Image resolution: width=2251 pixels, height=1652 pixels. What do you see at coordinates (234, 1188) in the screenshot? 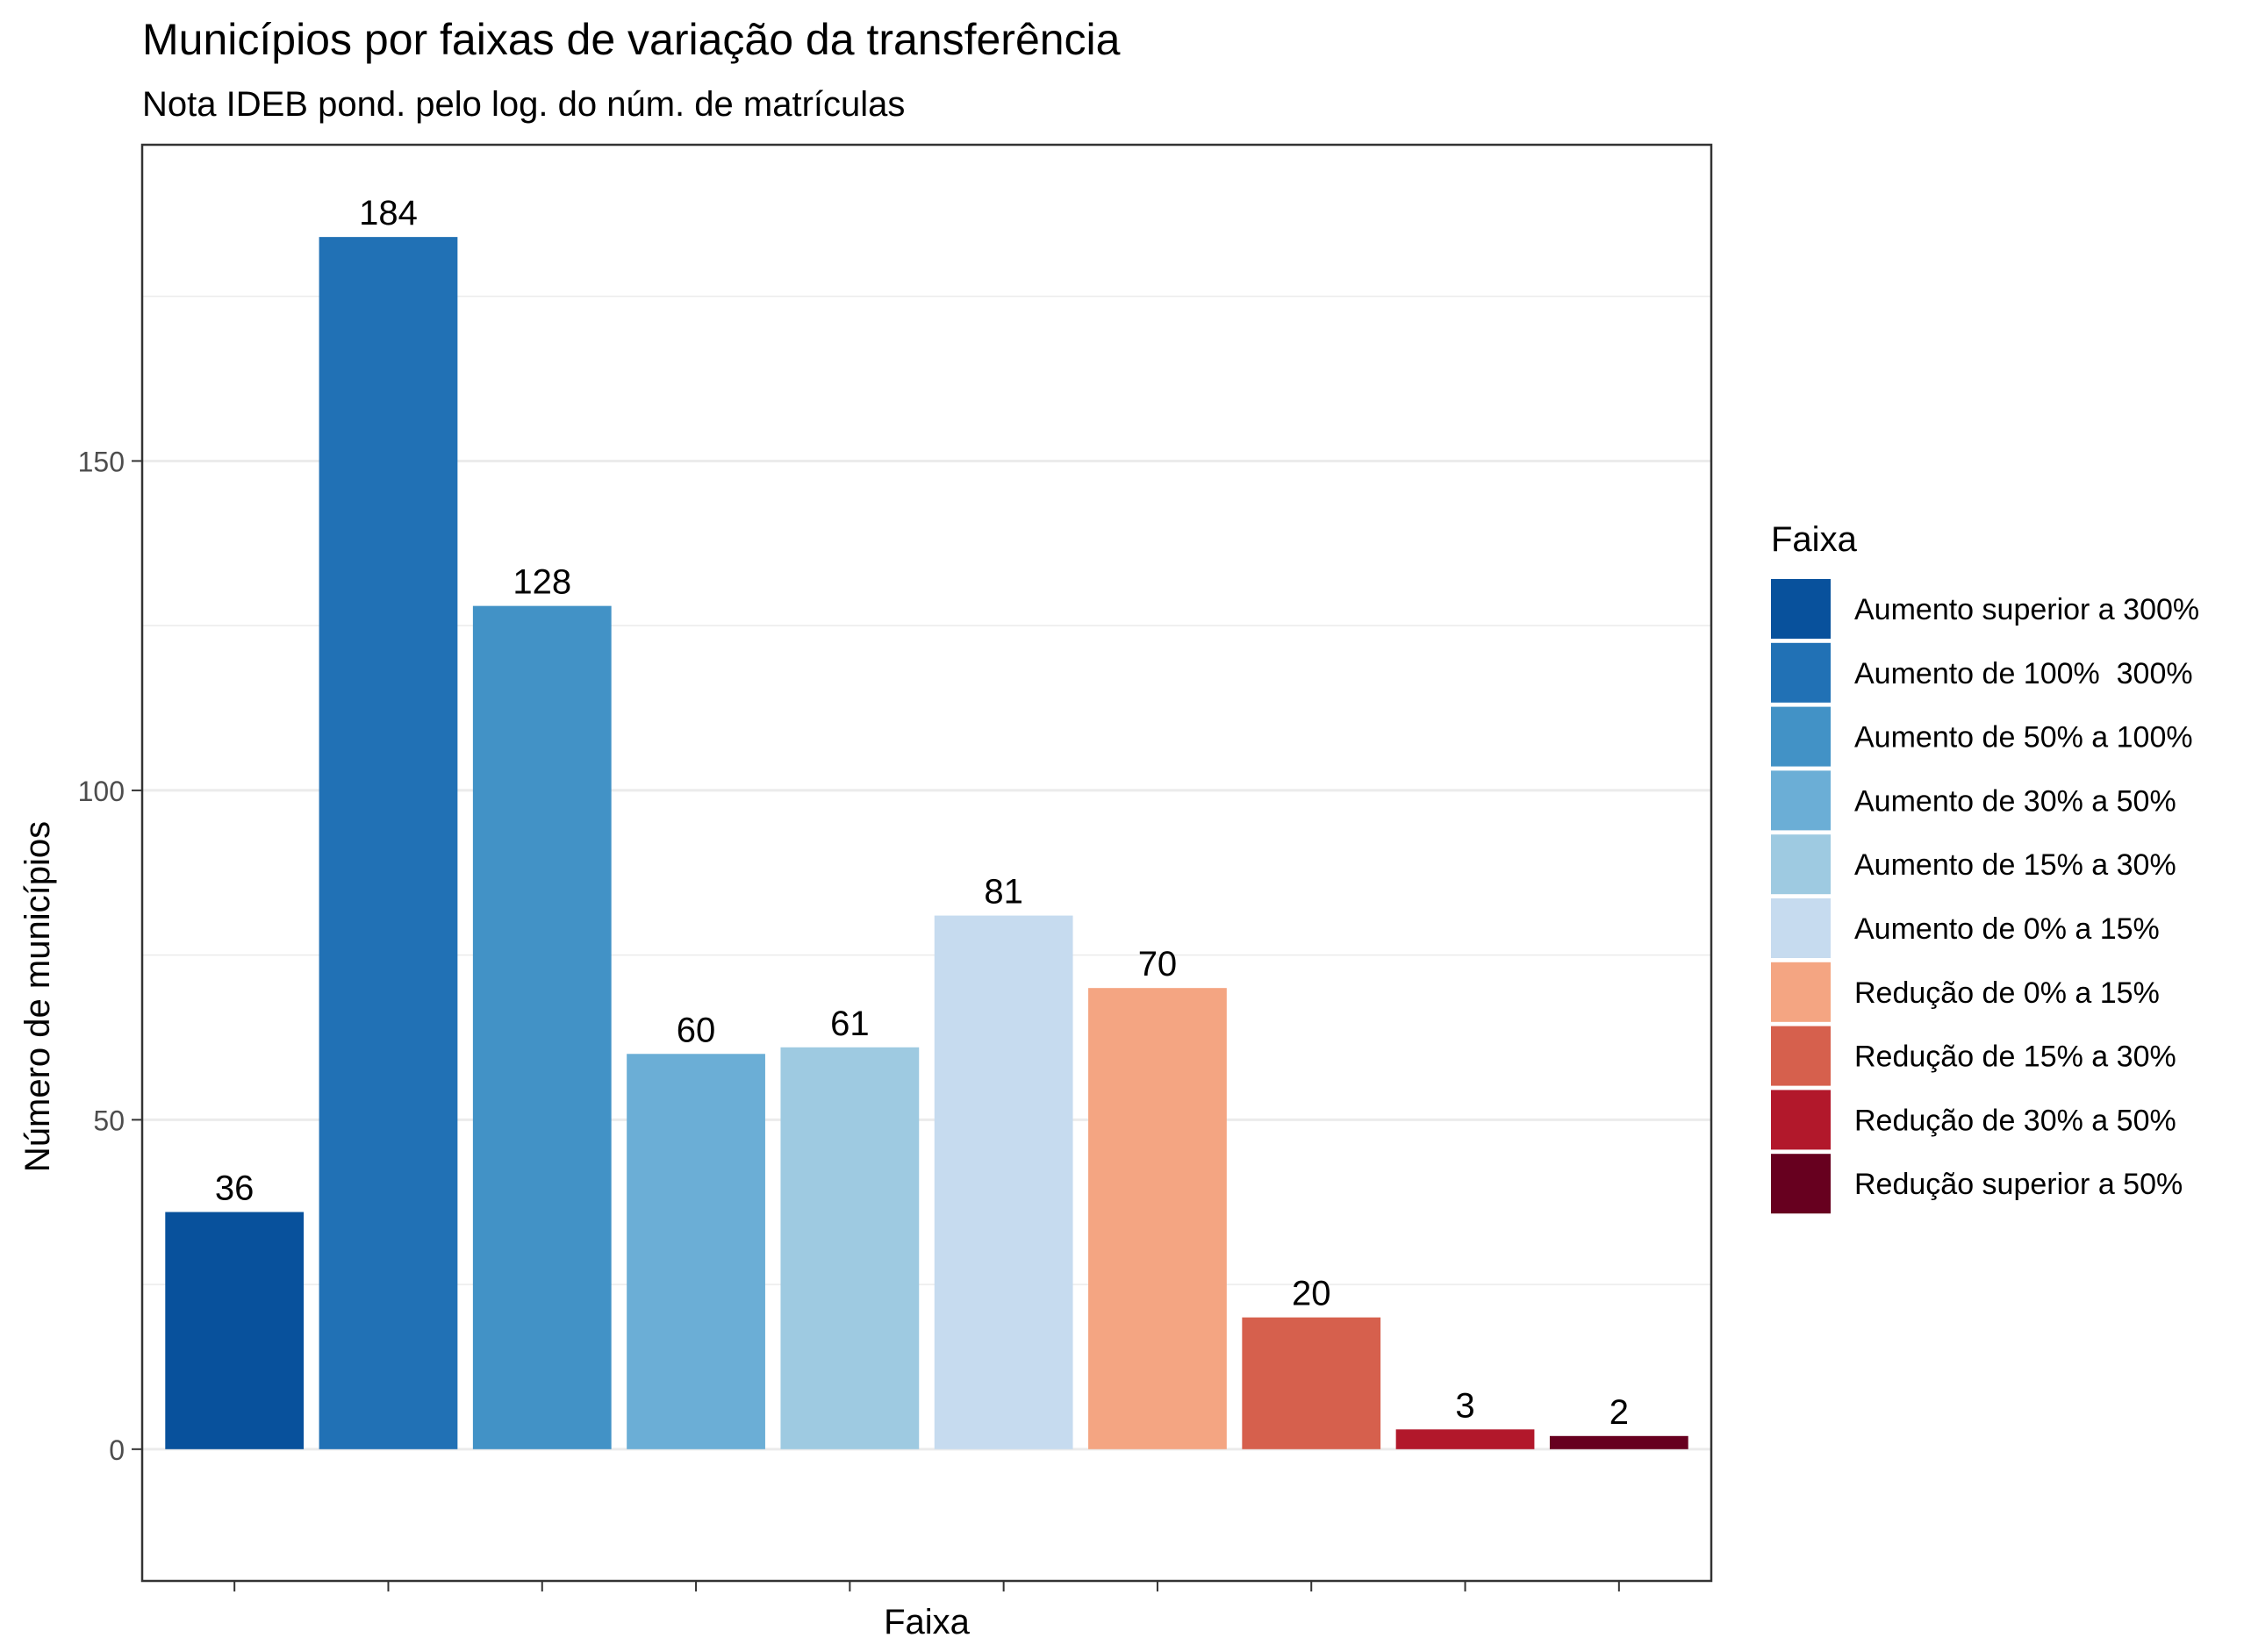
I see `data-label: 36` at bounding box center [234, 1188].